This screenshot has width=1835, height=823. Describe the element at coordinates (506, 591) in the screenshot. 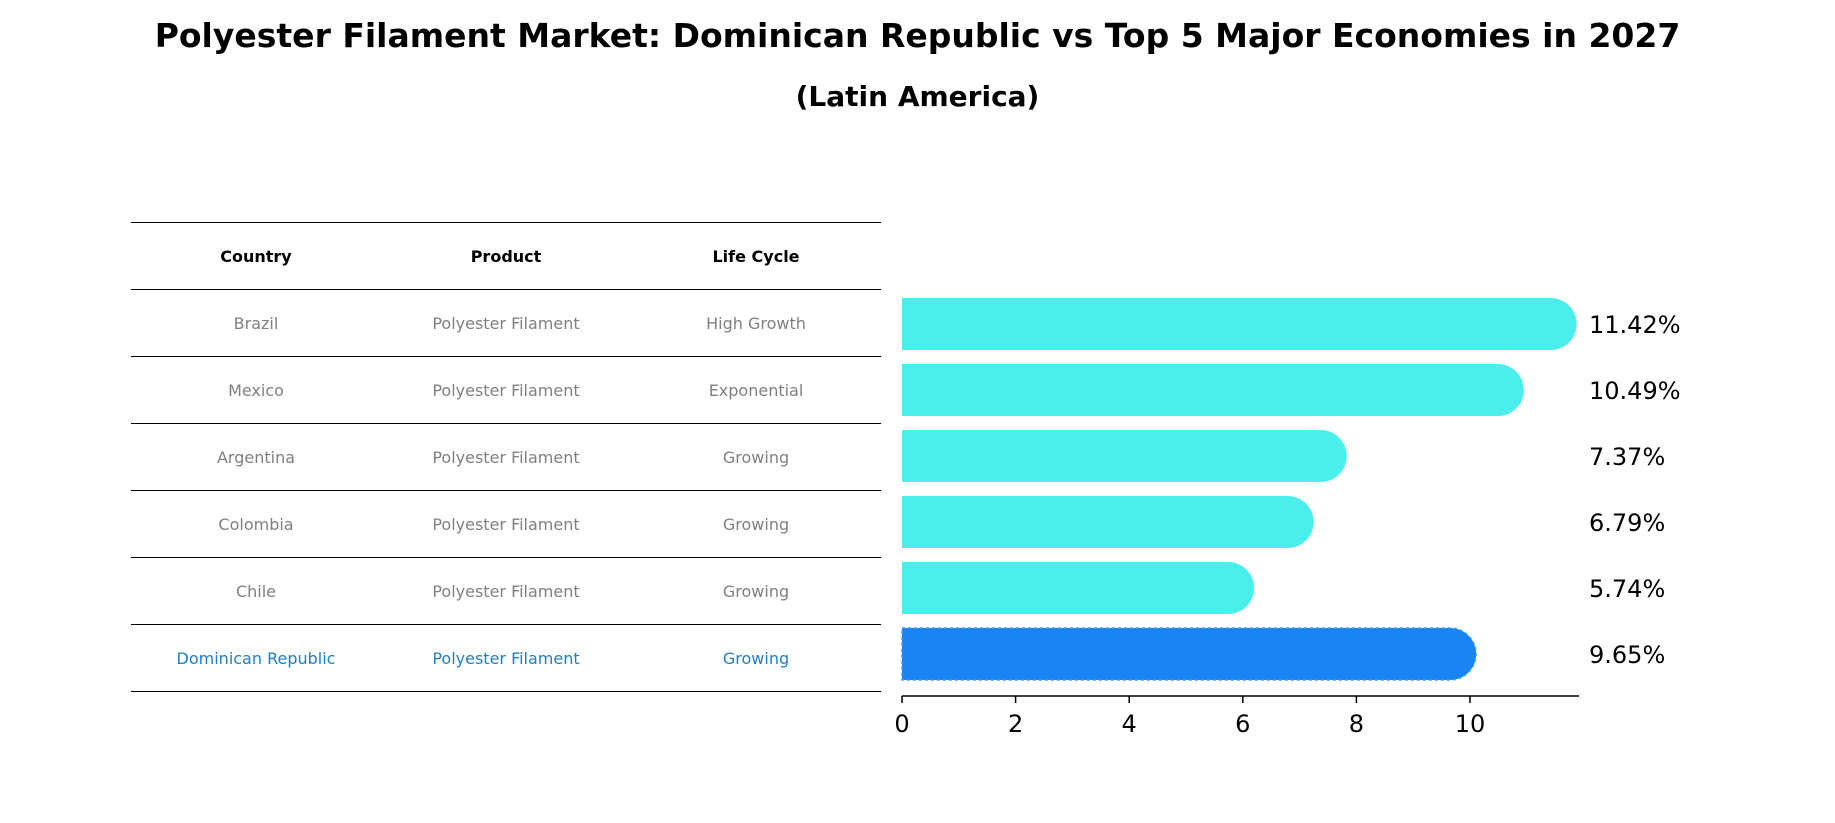

I see `table-row: Chile Polyester Filament Growing` at that location.